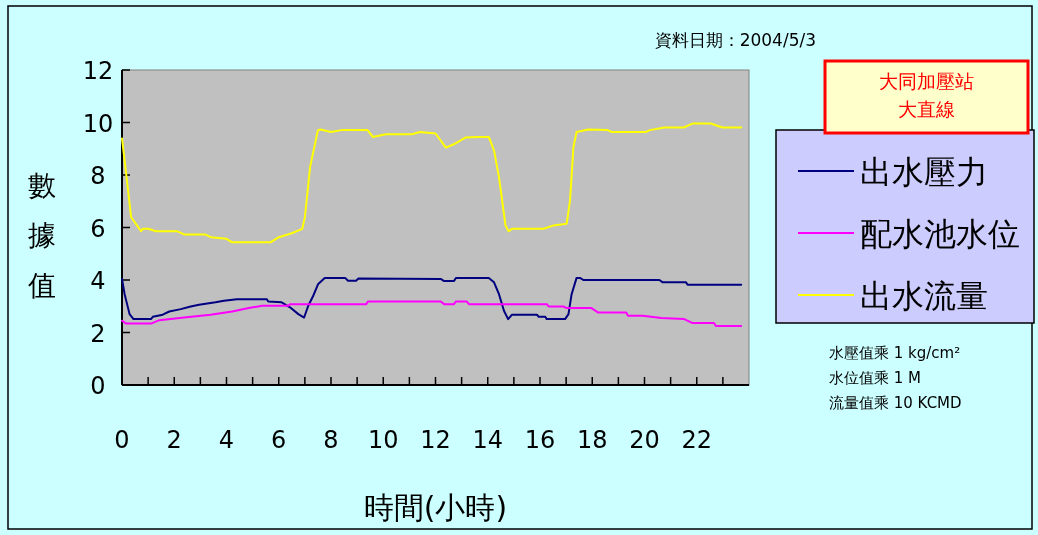  What do you see at coordinates (644, 440) in the screenshot?
I see `x-tick-label: 20` at bounding box center [644, 440].